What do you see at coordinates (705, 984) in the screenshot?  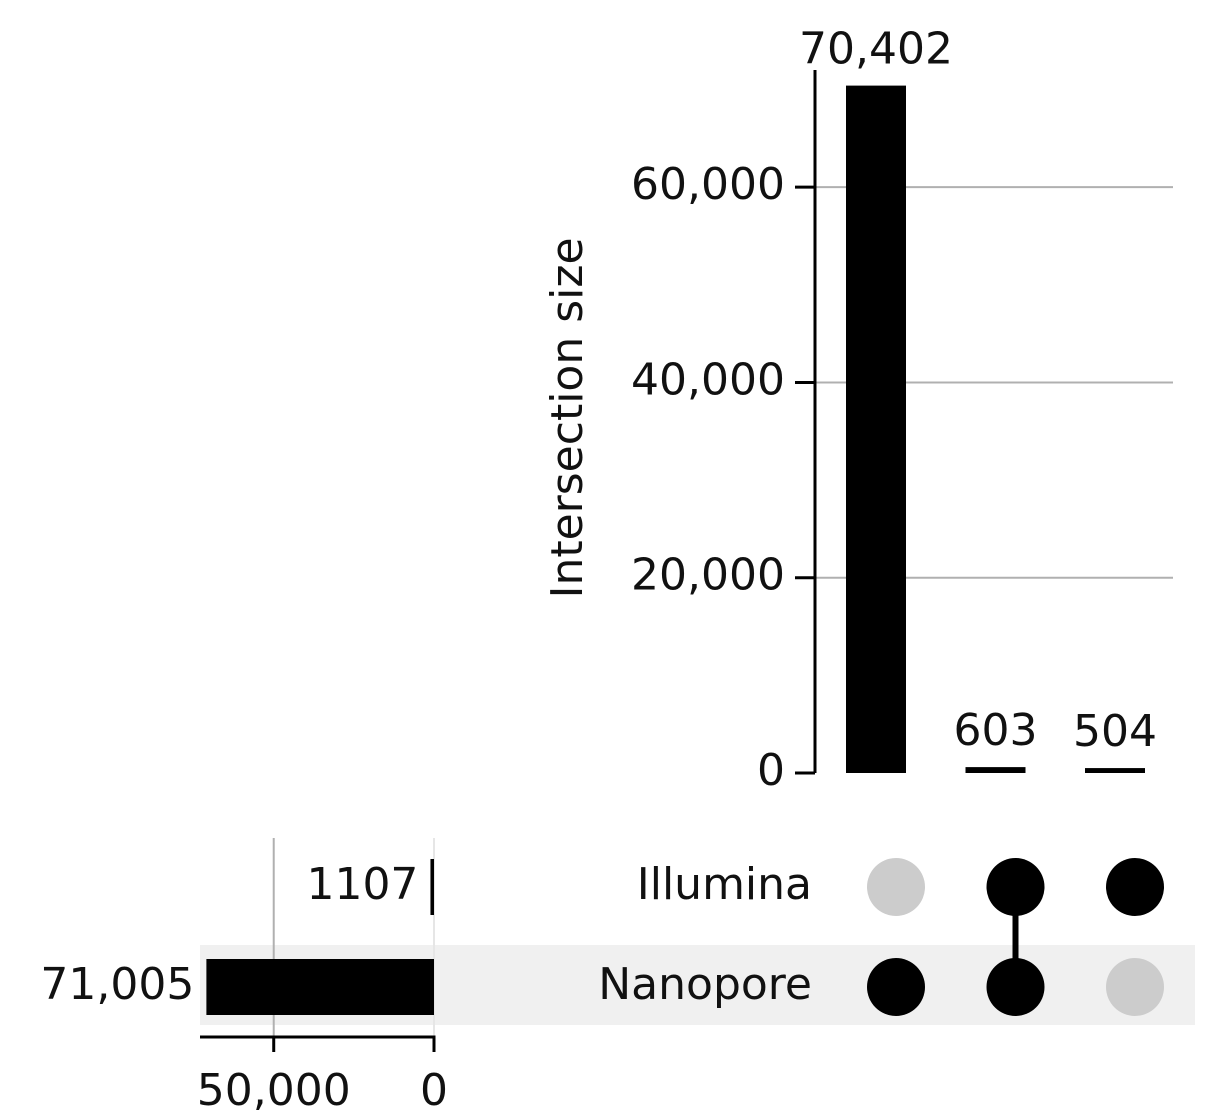 I see `set-name: Nanopore` at bounding box center [705, 984].